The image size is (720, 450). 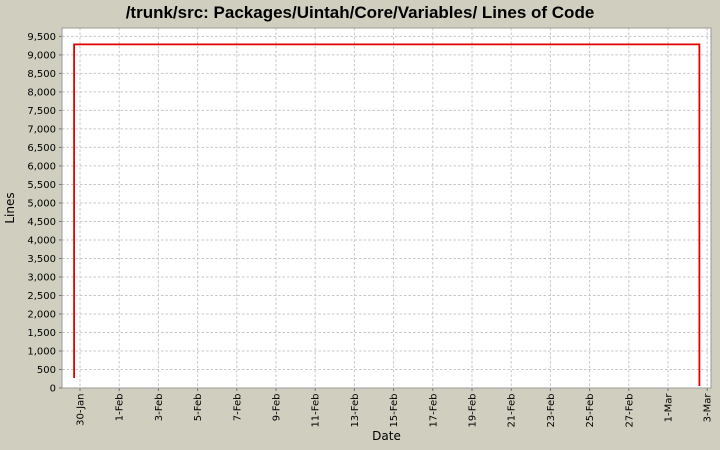 What do you see at coordinates (41, 111) in the screenshot?
I see `y-tick-label: 7,500` at bounding box center [41, 111].